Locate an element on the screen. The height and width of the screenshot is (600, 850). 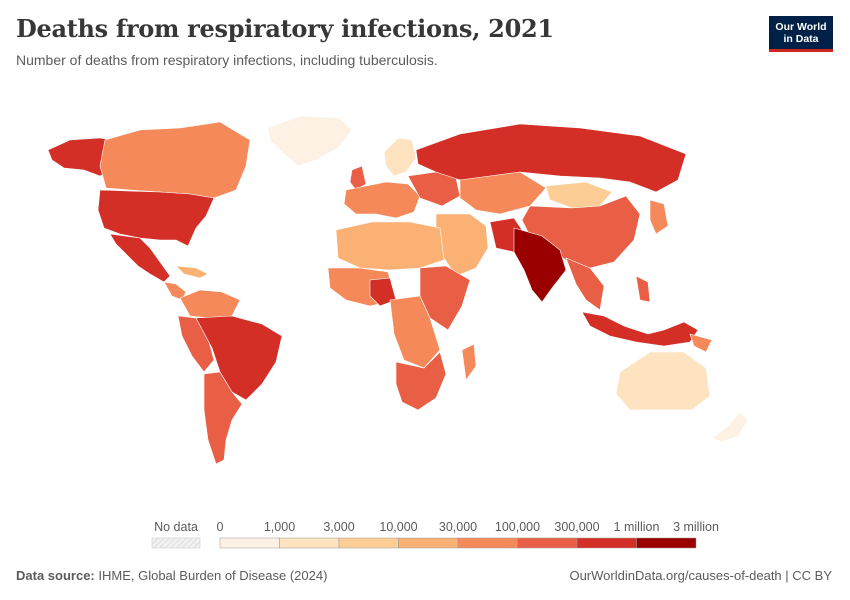
region-caribbean is located at coordinates (192, 272).